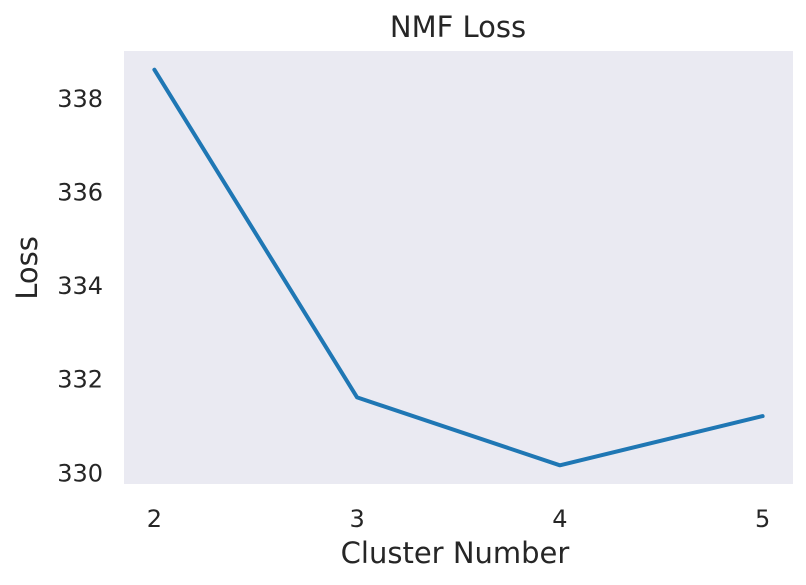  Describe the element at coordinates (458, 519) in the screenshot. I see `x-axis: 2 3 4 5` at that location.